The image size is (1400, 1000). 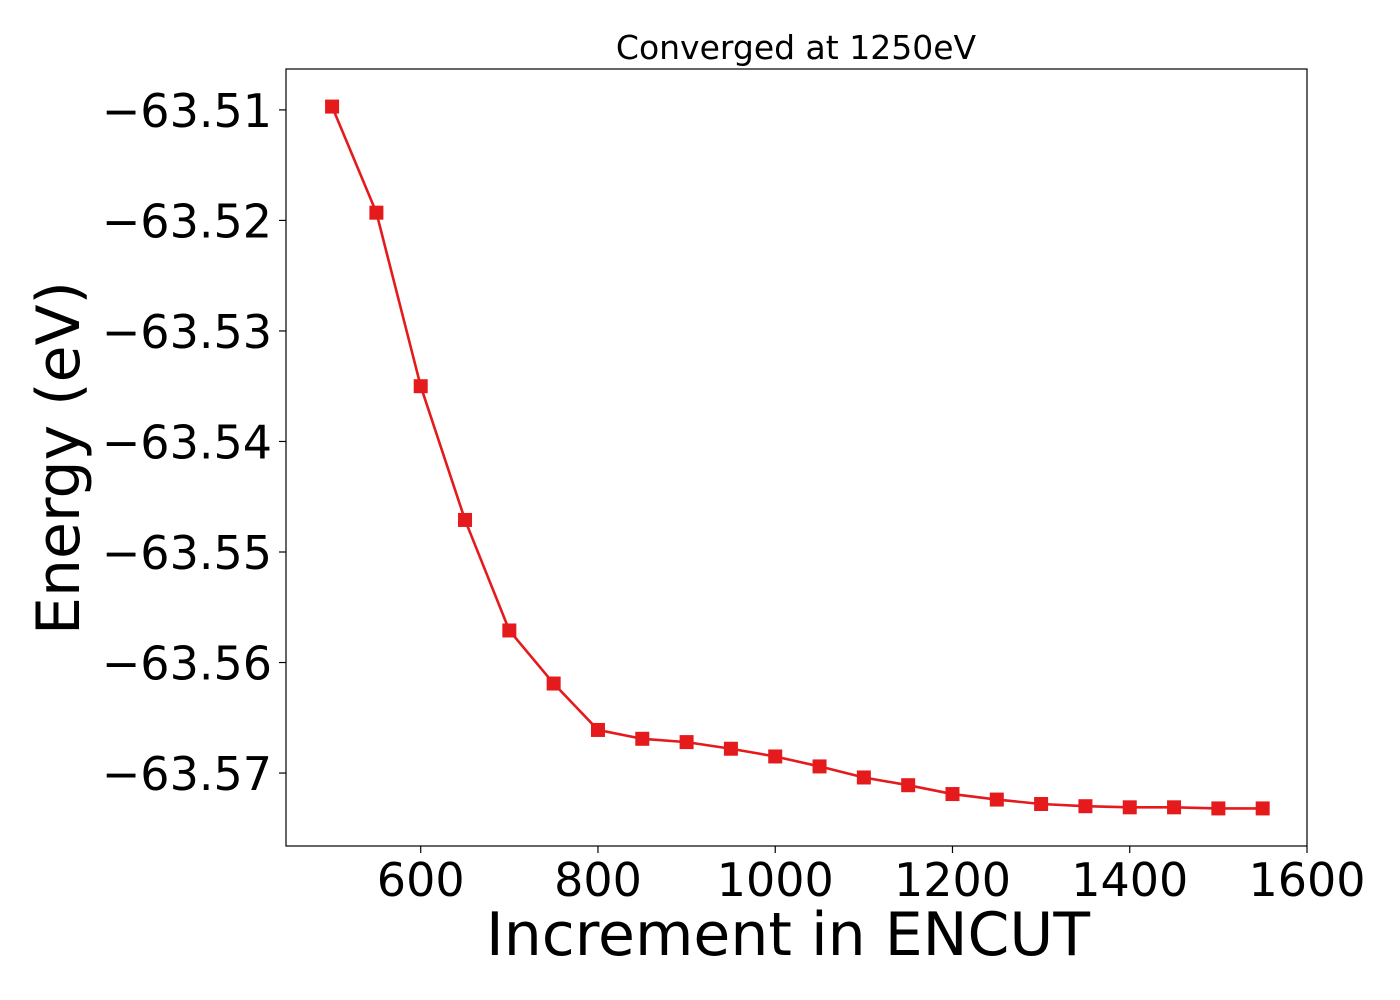 I want to click on y-tick-label: −63.53, so click(x=187, y=332).